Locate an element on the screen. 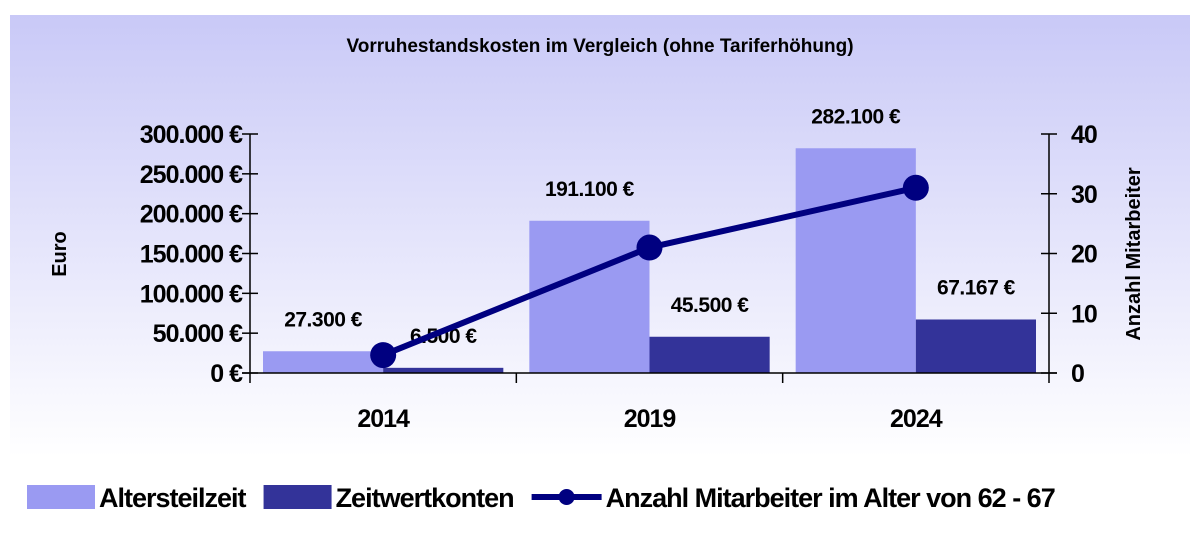 Image resolution: width=1200 pixels, height=543 pixels. line-point-2024 is located at coordinates (915, 187).